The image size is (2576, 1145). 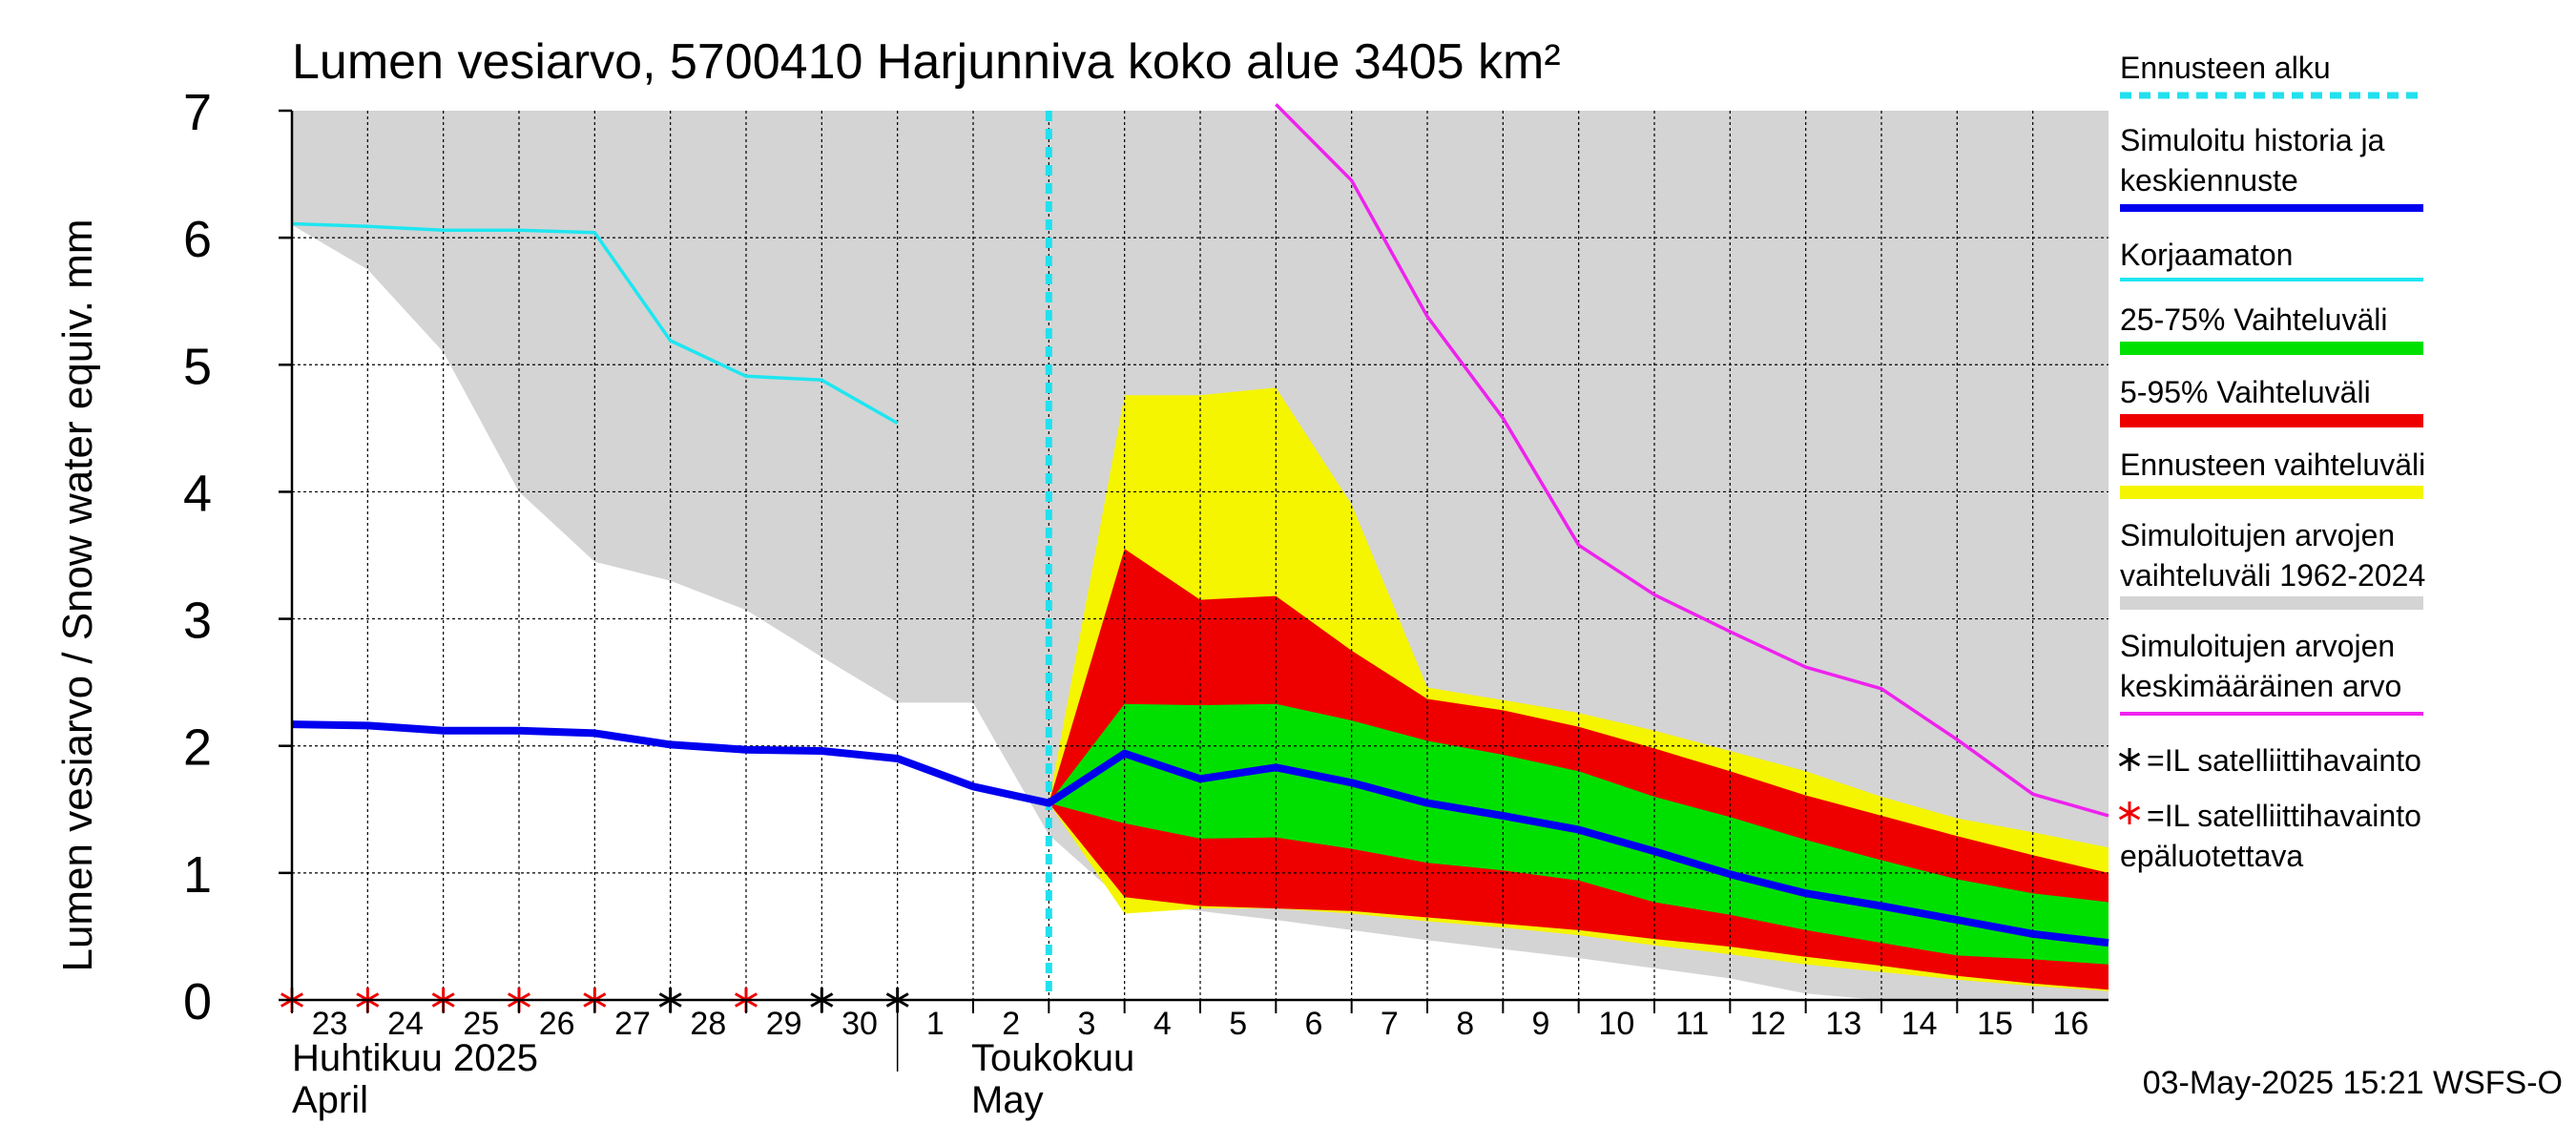 I want to click on x-tick-label: 15, so click(x=1995, y=1024).